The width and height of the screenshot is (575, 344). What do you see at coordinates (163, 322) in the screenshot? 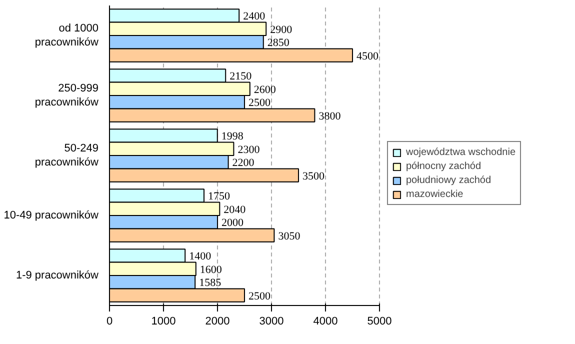
I see `x-tick-label: 1000` at bounding box center [163, 322].